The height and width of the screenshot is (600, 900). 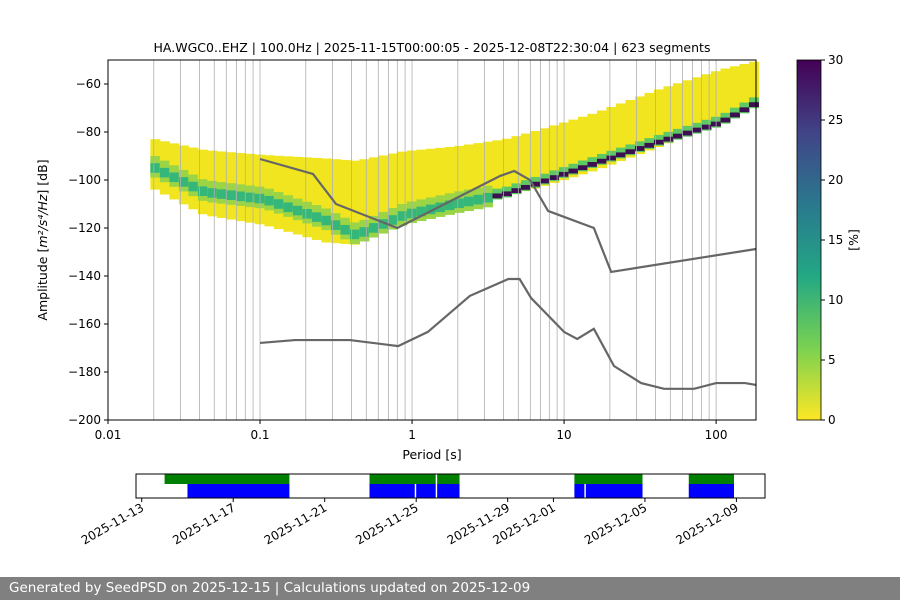 What do you see at coordinates (88, 132) in the screenshot?
I see `y-tick-label: −80` at bounding box center [88, 132].